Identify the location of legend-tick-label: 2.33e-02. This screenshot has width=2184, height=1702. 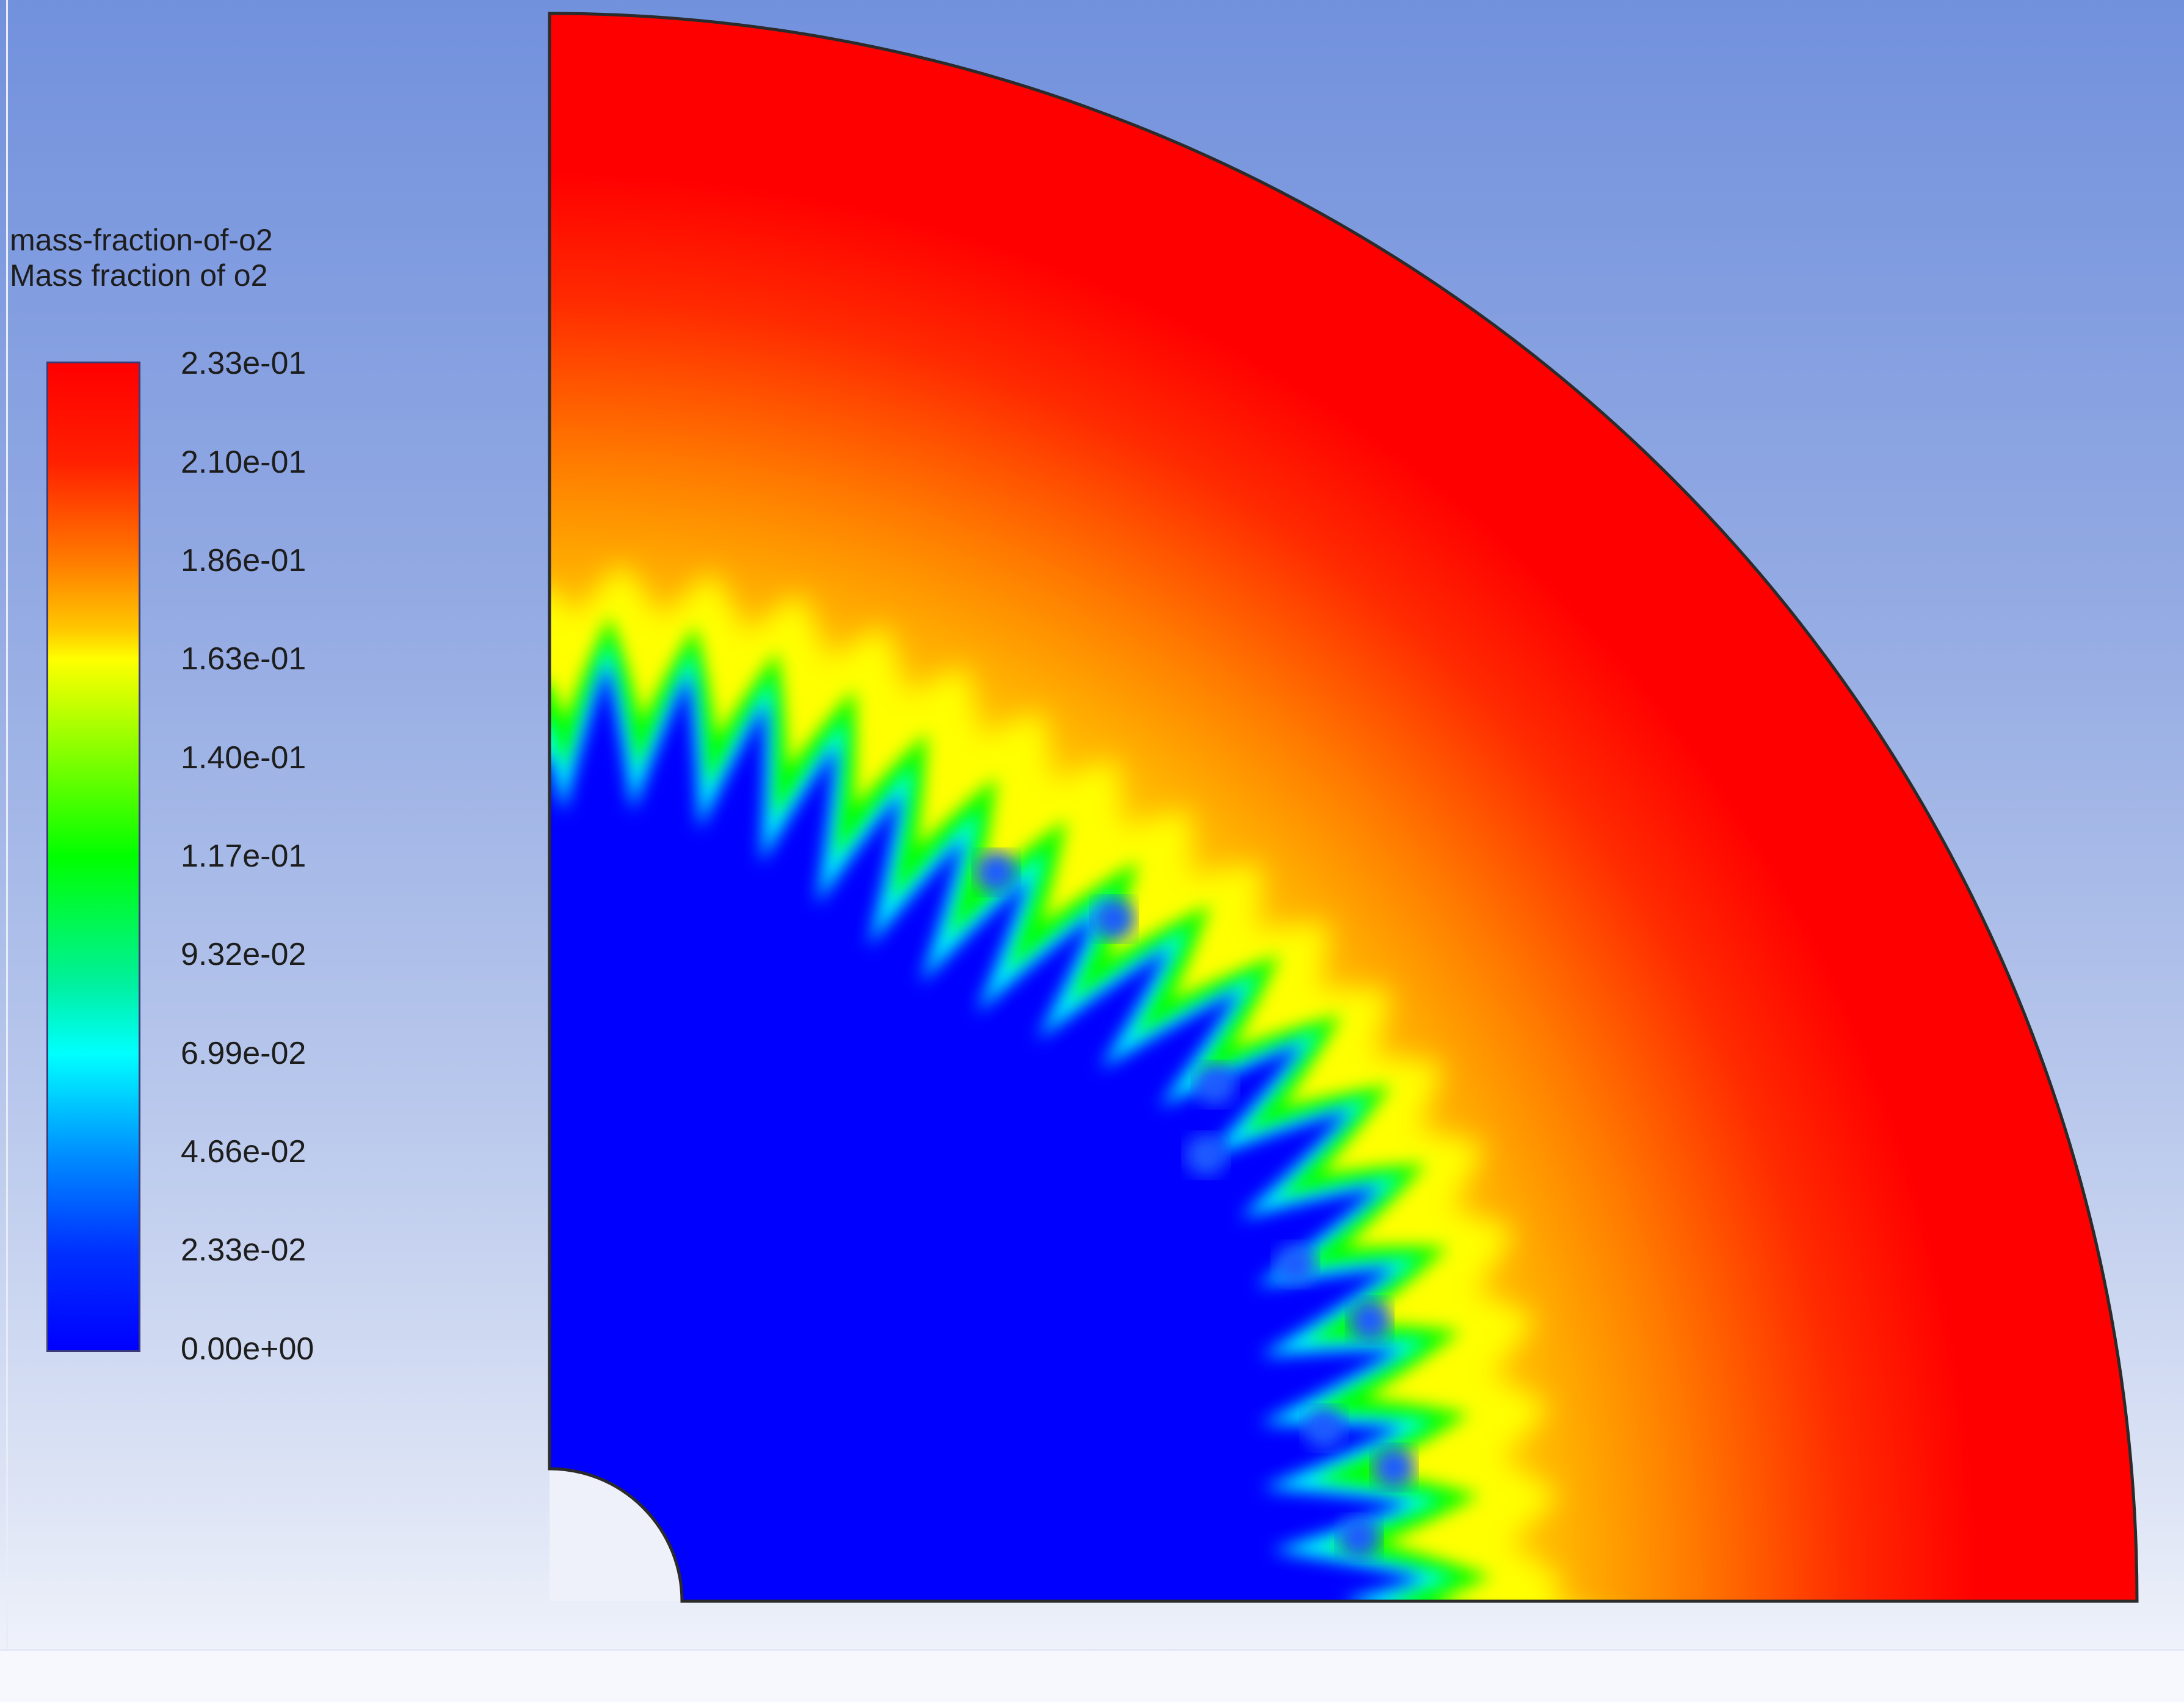
(244, 1250).